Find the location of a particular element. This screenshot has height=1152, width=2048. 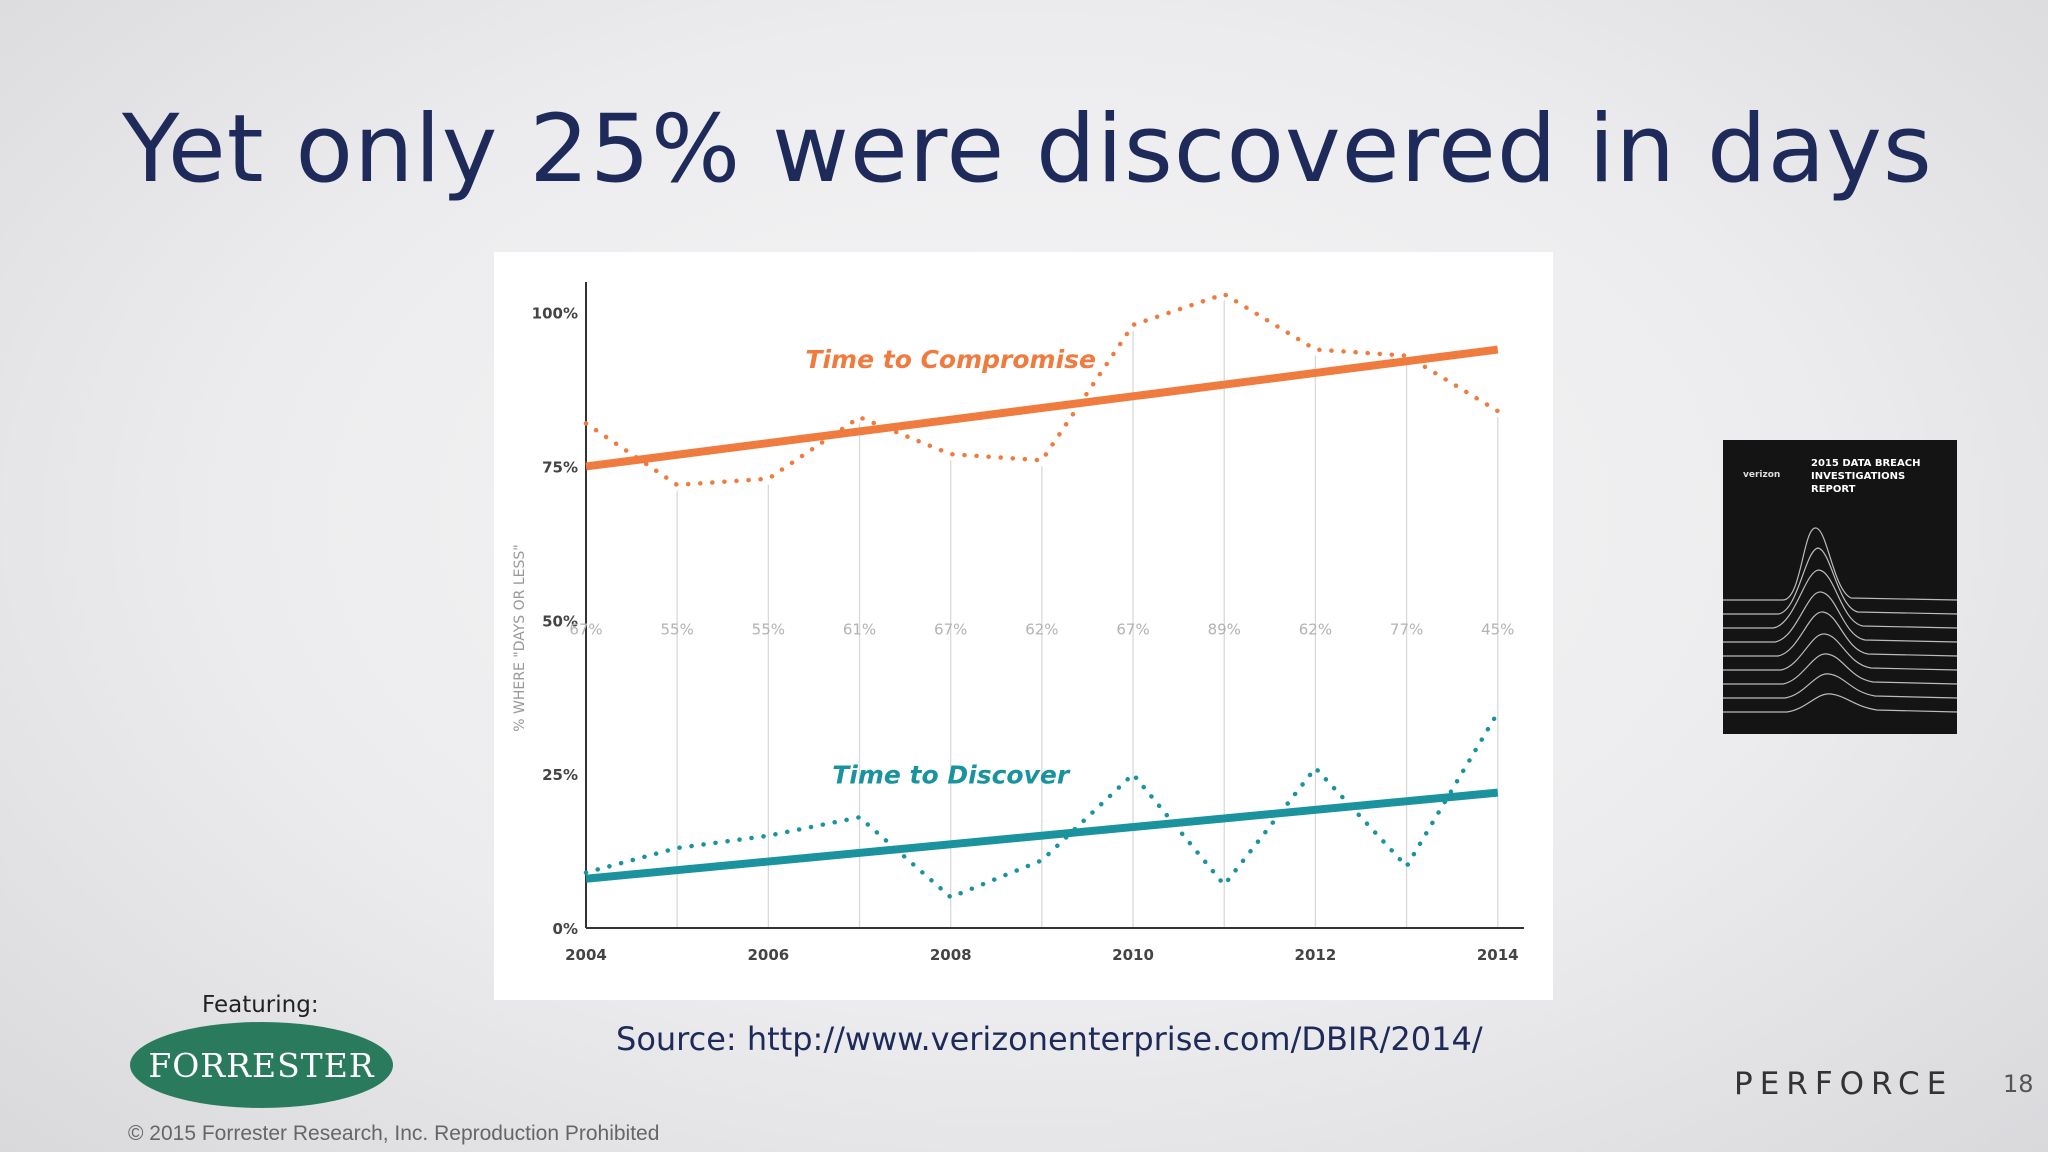

y-tick-label: 100% is located at coordinates (555, 314).